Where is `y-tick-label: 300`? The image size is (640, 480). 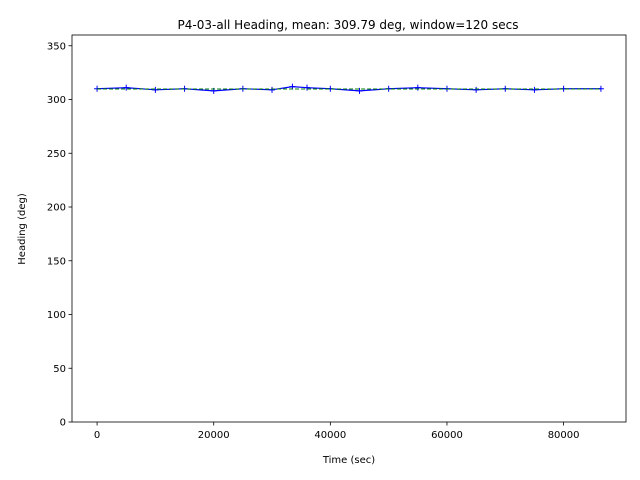
y-tick-label: 300 is located at coordinates (56, 100).